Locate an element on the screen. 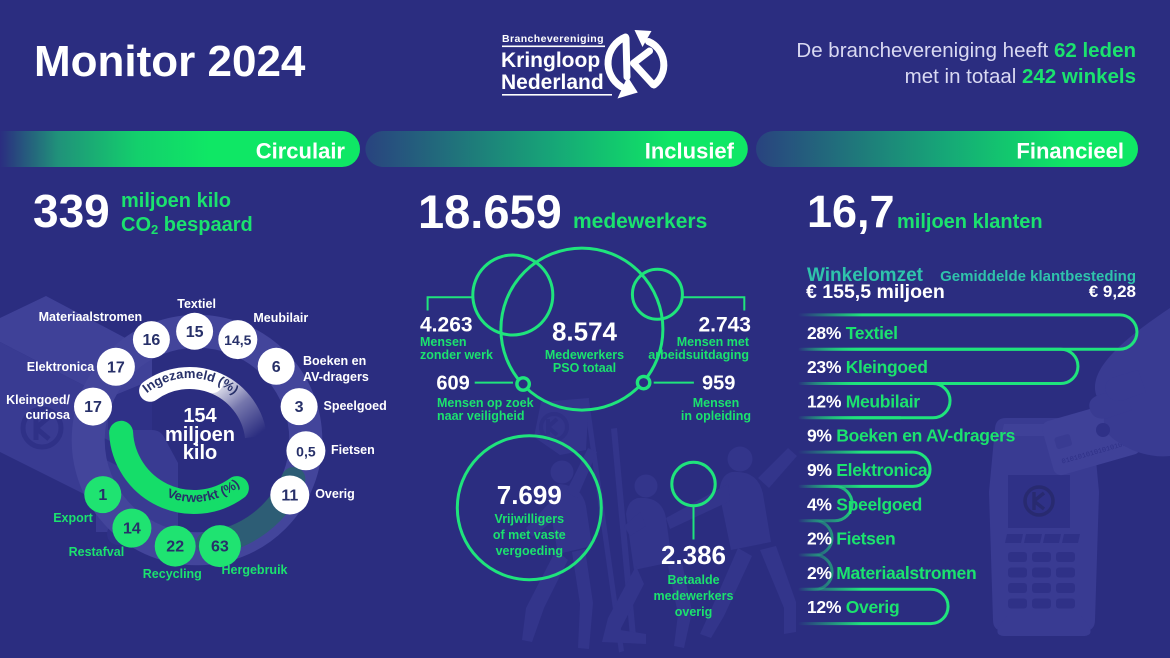 The image size is (1170, 658). svg-text: Meubilair is located at coordinates (280, 318).